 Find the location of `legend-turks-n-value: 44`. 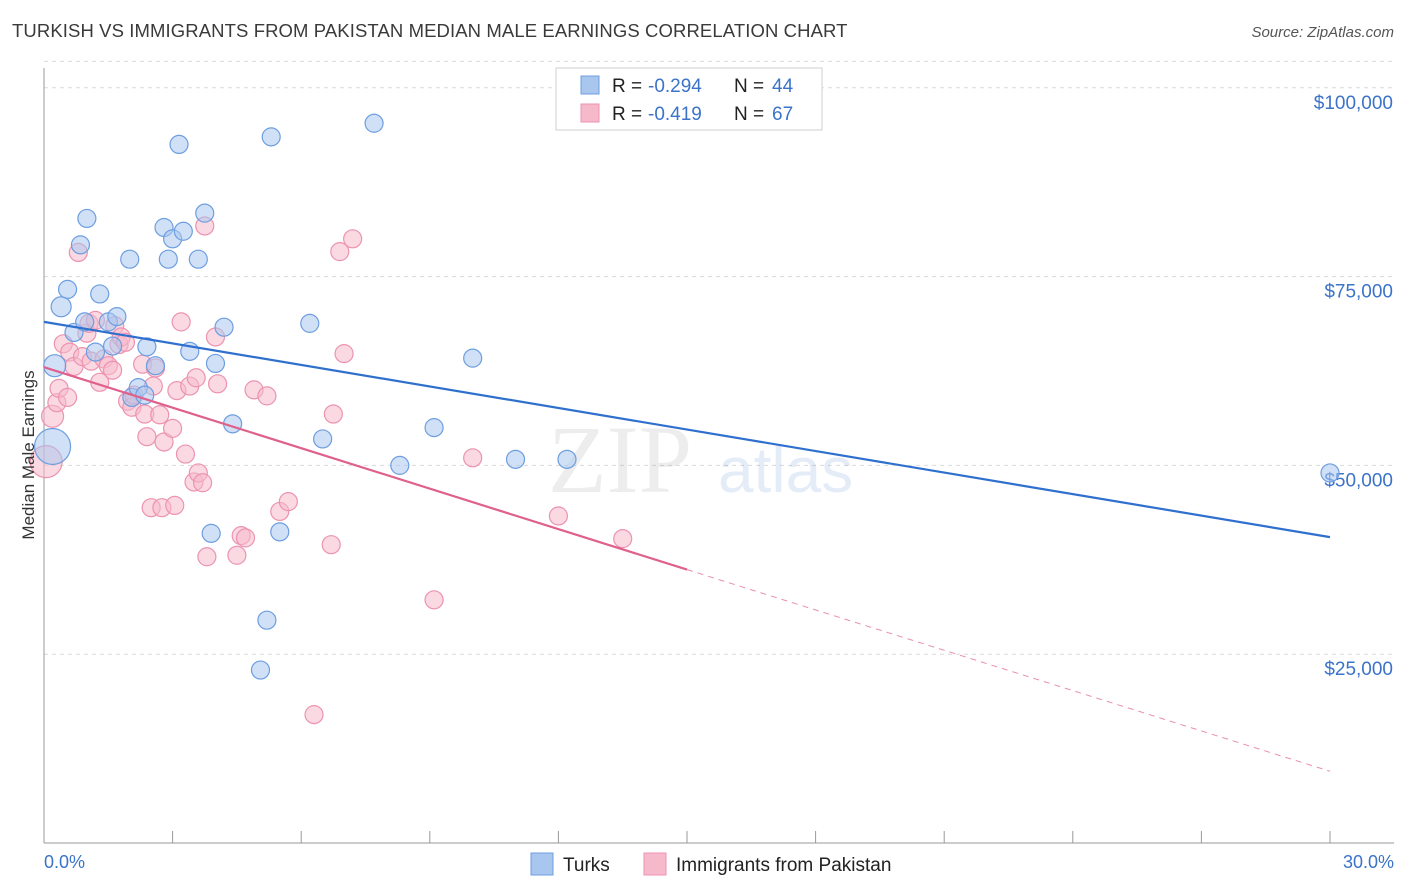

legend-turks-n-value: 44 is located at coordinates (783, 86).